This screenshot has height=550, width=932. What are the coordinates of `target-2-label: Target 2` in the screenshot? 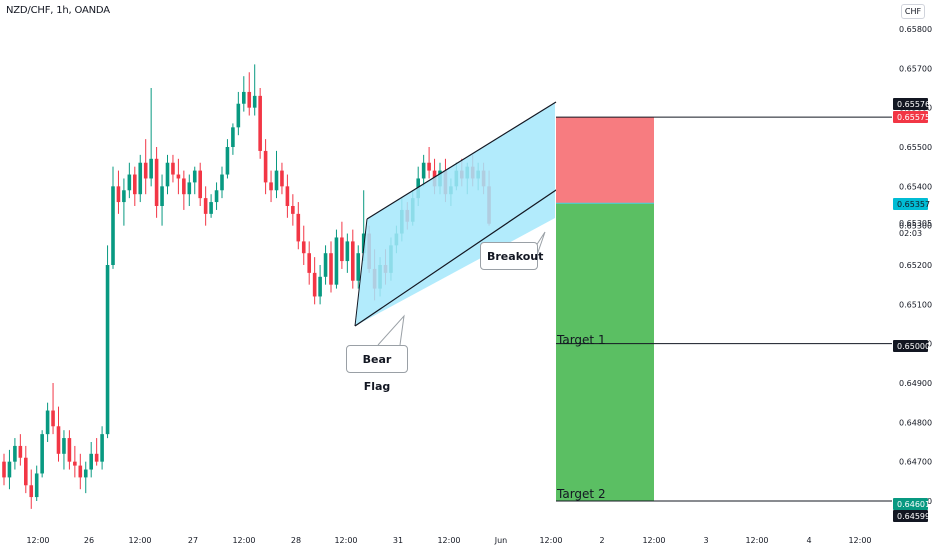 It's located at (581, 494).